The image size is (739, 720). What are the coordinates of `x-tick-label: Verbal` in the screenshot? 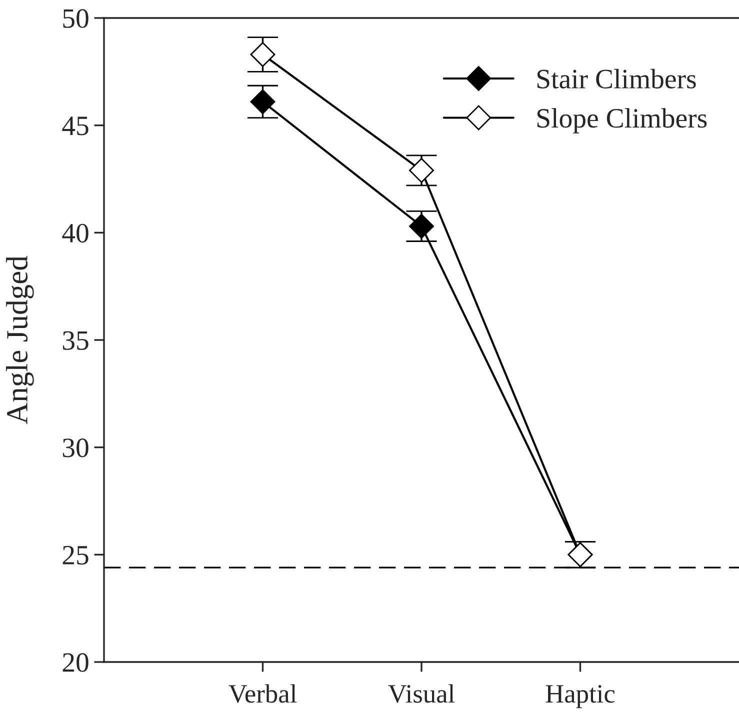 It's located at (262, 693).